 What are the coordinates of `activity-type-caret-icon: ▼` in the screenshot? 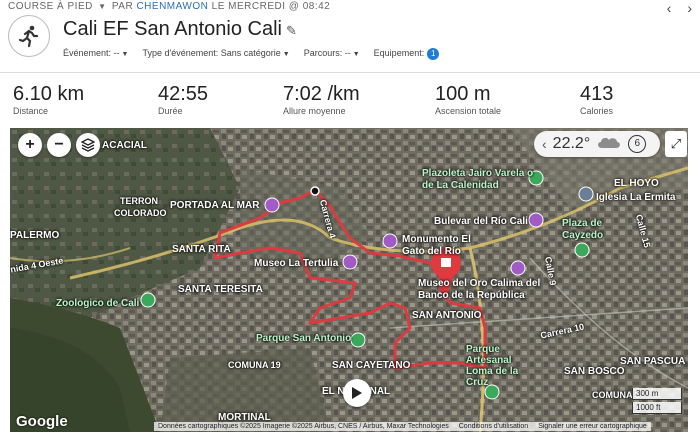 It's located at (102, 6).